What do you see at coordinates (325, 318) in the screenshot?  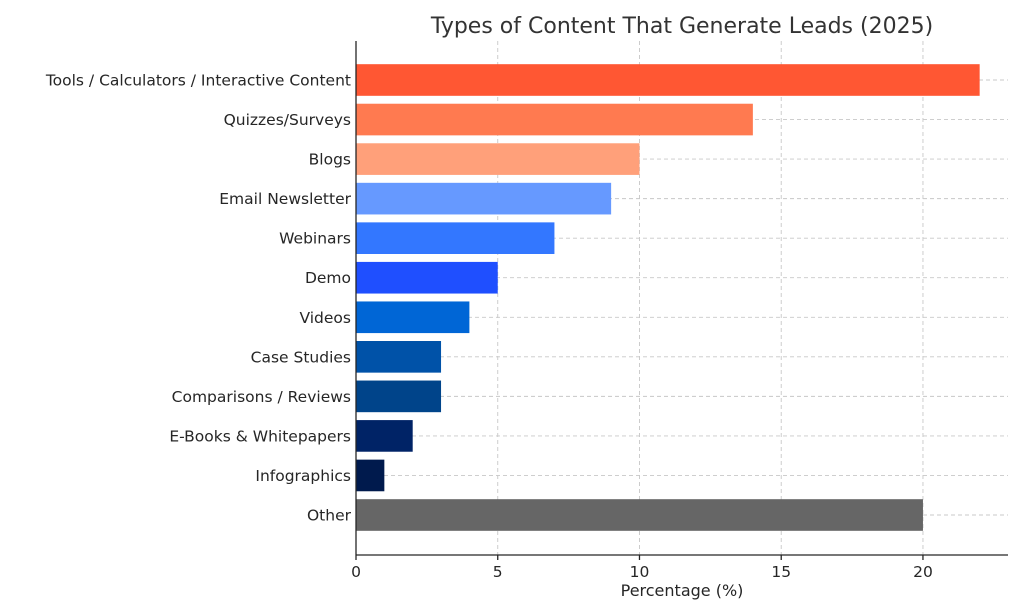 I see `category-label: Videos` at bounding box center [325, 318].